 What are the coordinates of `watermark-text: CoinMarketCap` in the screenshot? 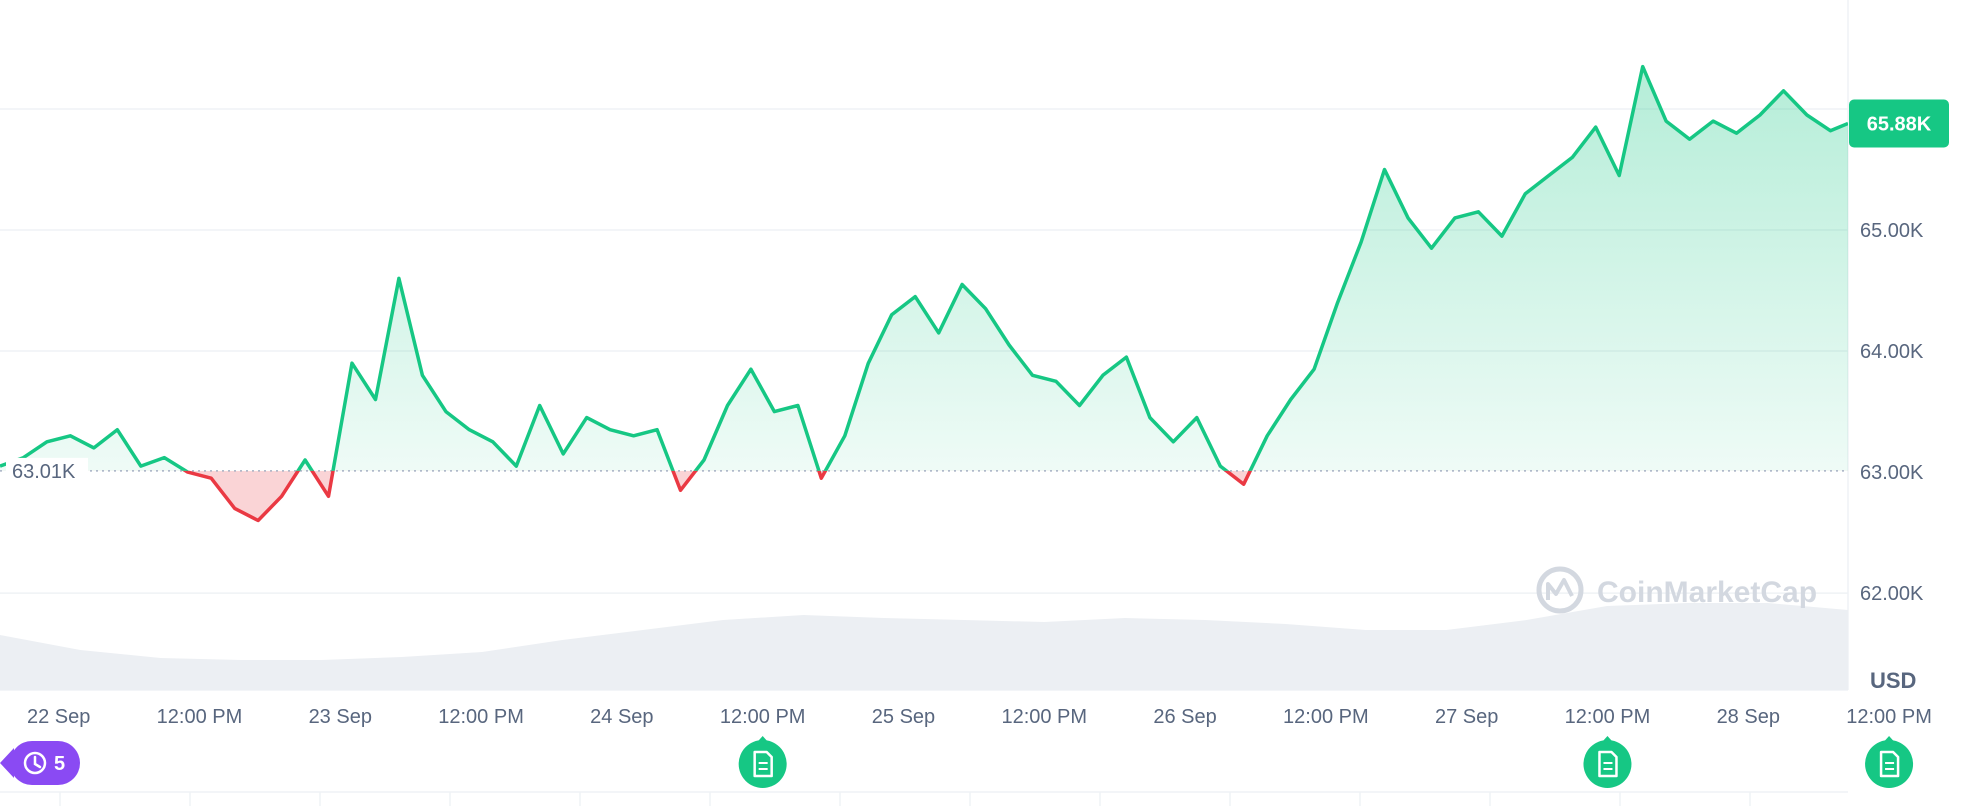 It's located at (1707, 592).